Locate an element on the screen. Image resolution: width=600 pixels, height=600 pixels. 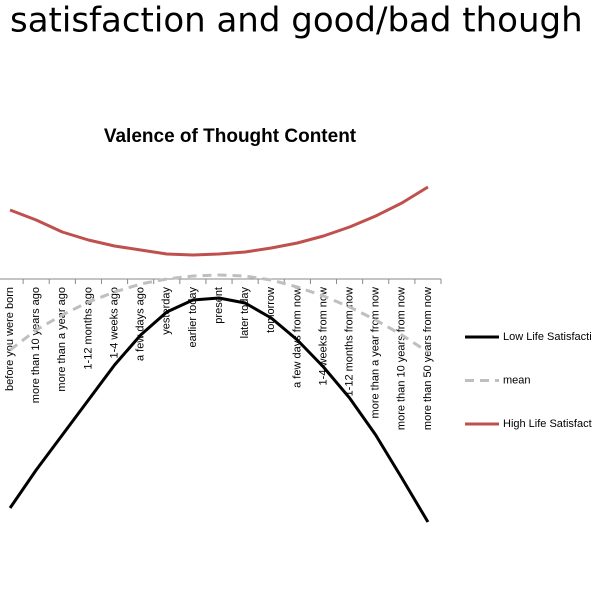
x-tick-label: 1-12 months ago is located at coordinates (88, 328).